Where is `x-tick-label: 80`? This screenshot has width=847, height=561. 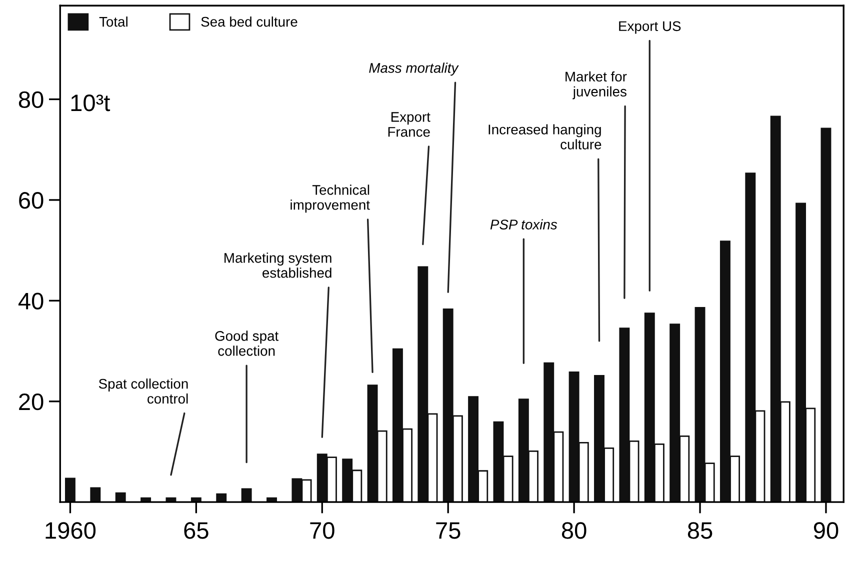
x-tick-label: 80 is located at coordinates (574, 530).